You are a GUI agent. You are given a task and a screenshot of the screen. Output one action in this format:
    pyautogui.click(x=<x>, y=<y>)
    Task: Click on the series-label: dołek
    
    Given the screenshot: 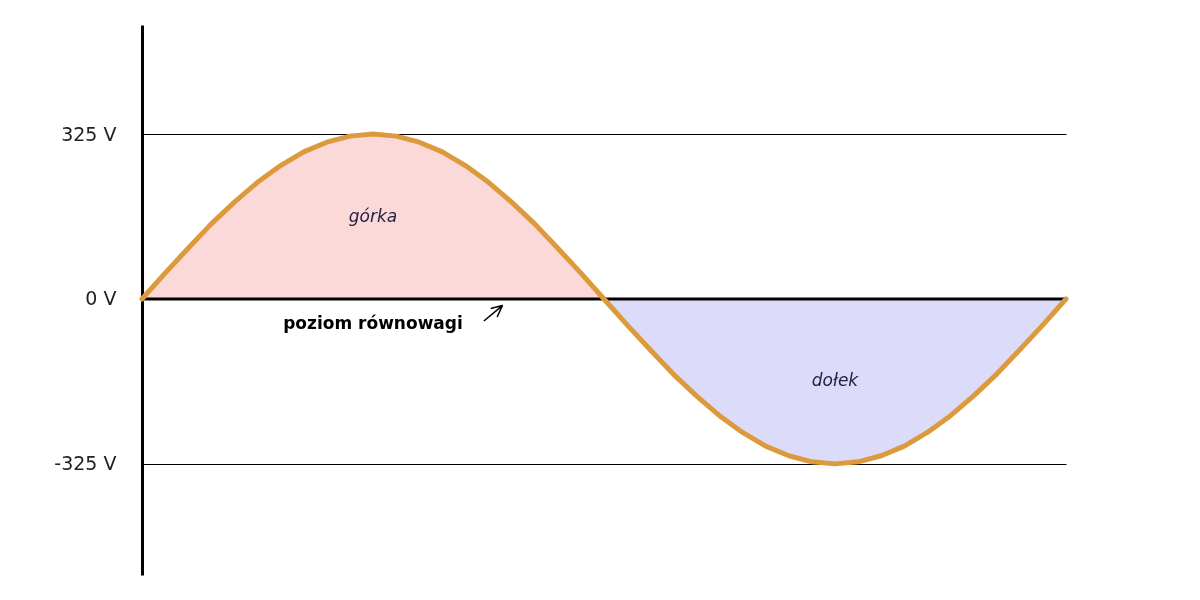 What is the action you would take?
    pyautogui.click(x=835, y=380)
    